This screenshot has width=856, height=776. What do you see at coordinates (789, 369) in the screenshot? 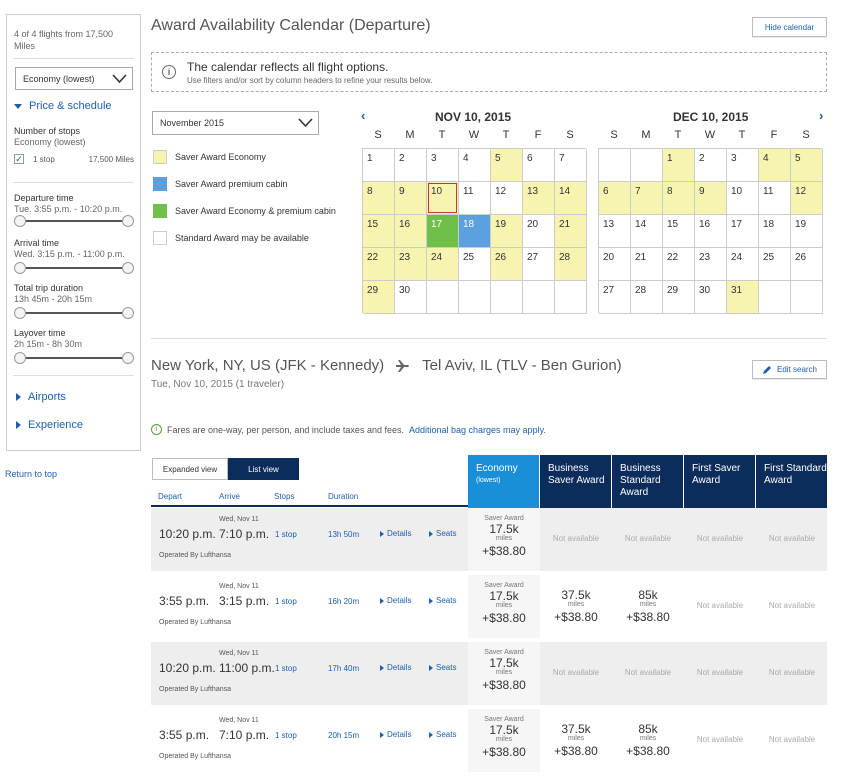
I see `edit-search-button: Edit search` at bounding box center [789, 369].